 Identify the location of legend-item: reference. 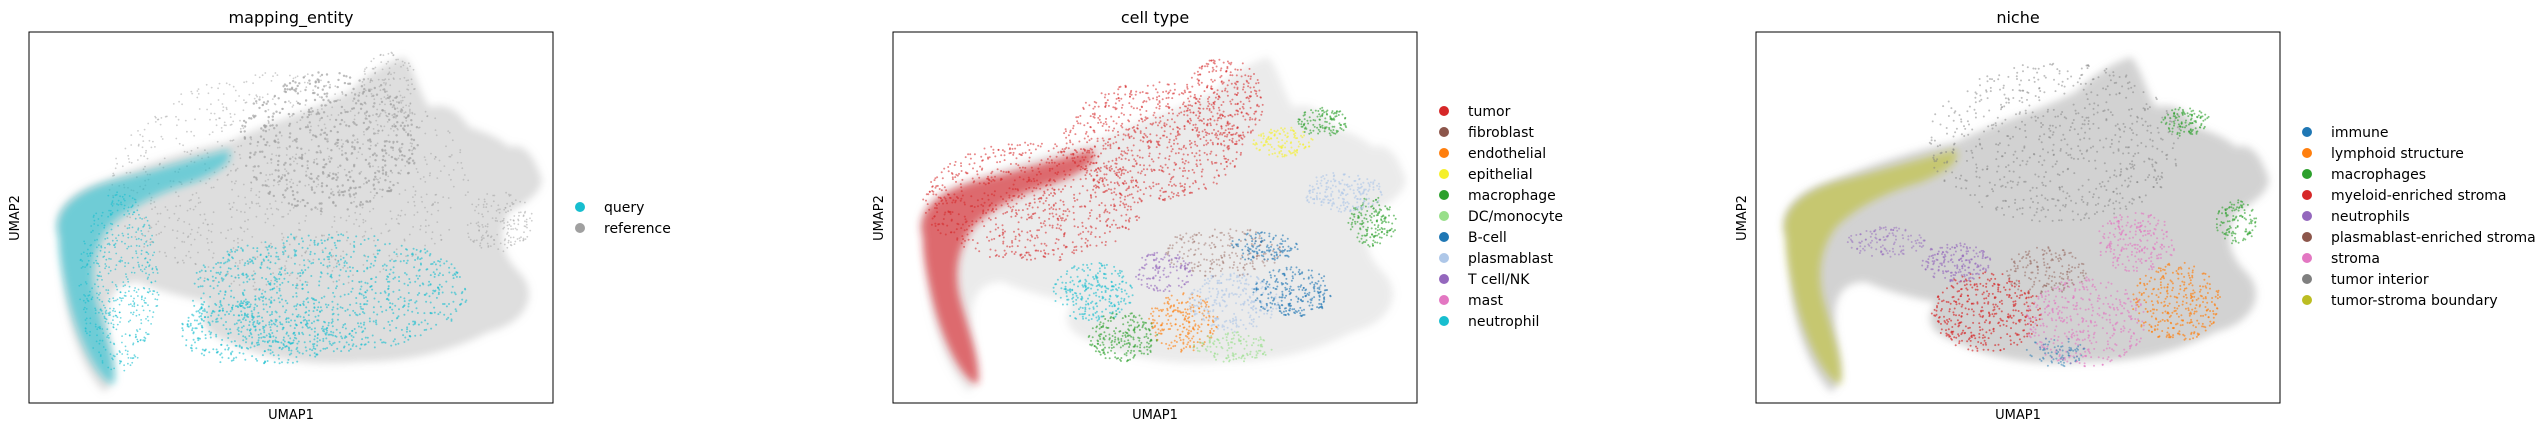
(623, 229).